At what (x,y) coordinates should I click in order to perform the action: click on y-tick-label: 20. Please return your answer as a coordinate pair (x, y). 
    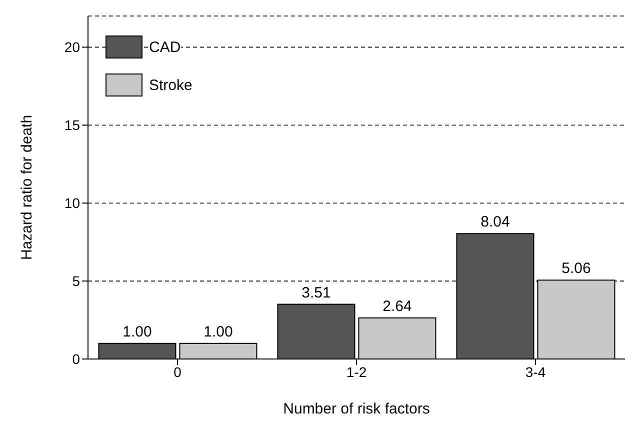
    Looking at the image, I should click on (72, 47).